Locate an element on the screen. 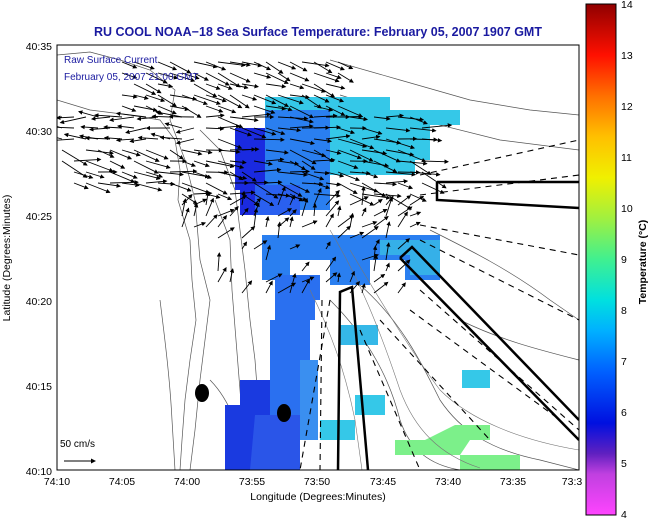  colorbar-tick: 9 is located at coordinates (624, 260).